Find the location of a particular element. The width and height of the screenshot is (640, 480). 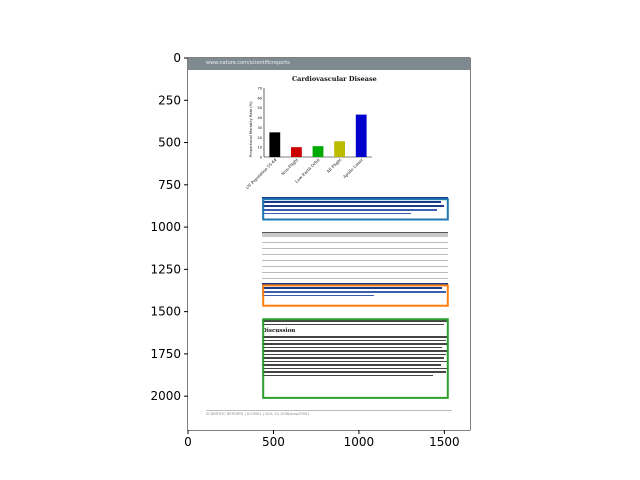

header-bar is located at coordinates (329, 64).